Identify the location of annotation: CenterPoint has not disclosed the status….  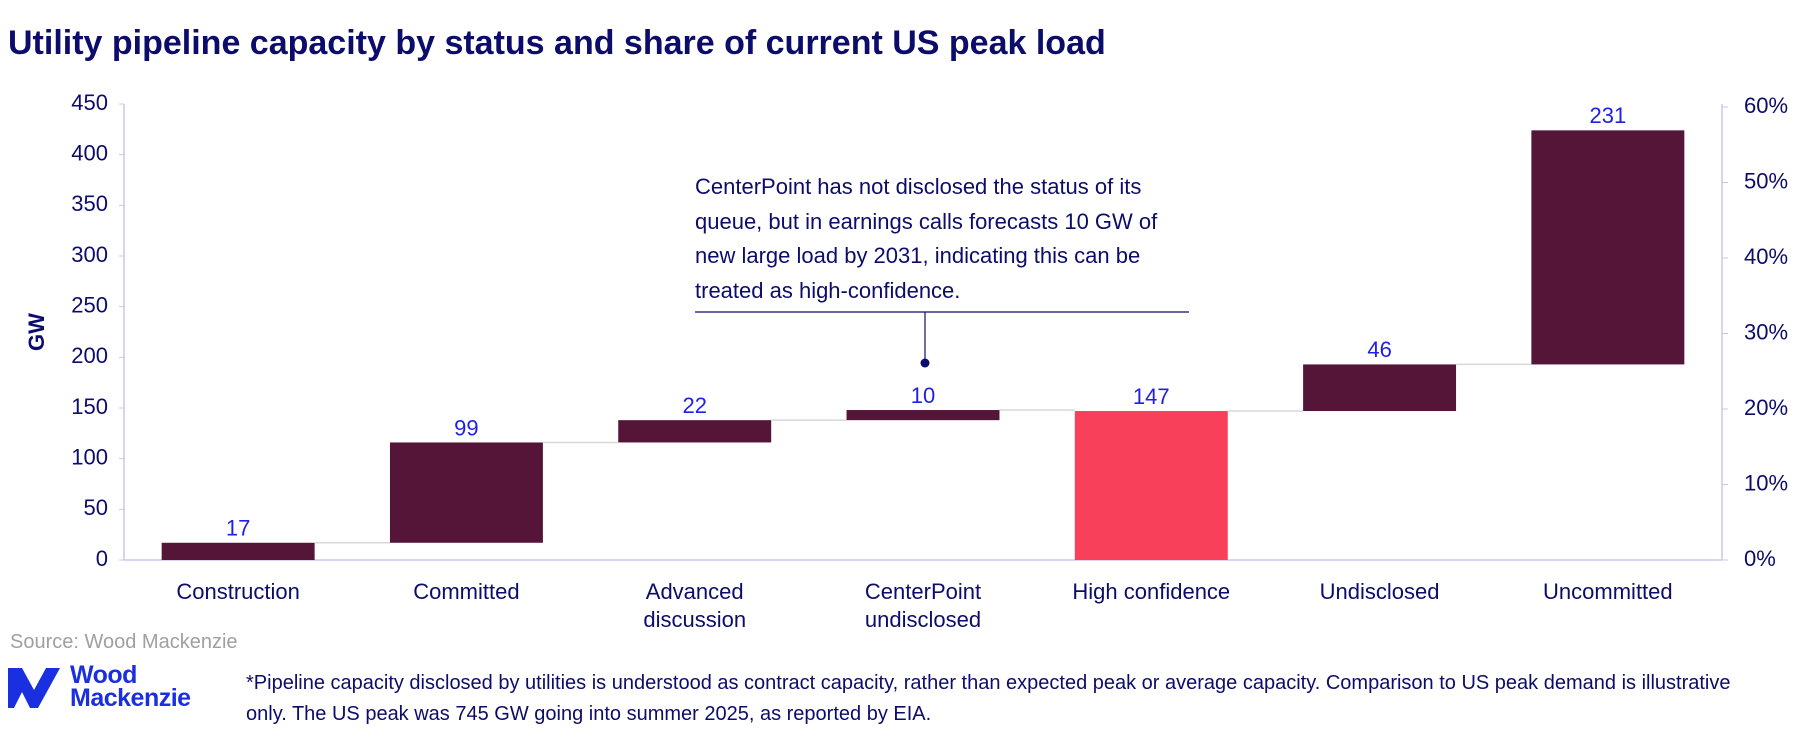
(926, 238).